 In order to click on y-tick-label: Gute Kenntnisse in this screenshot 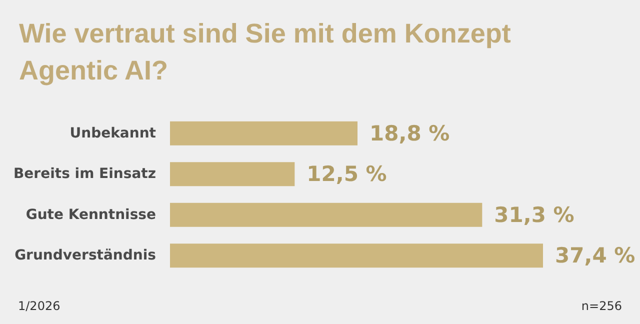, I will do `click(91, 214)`.